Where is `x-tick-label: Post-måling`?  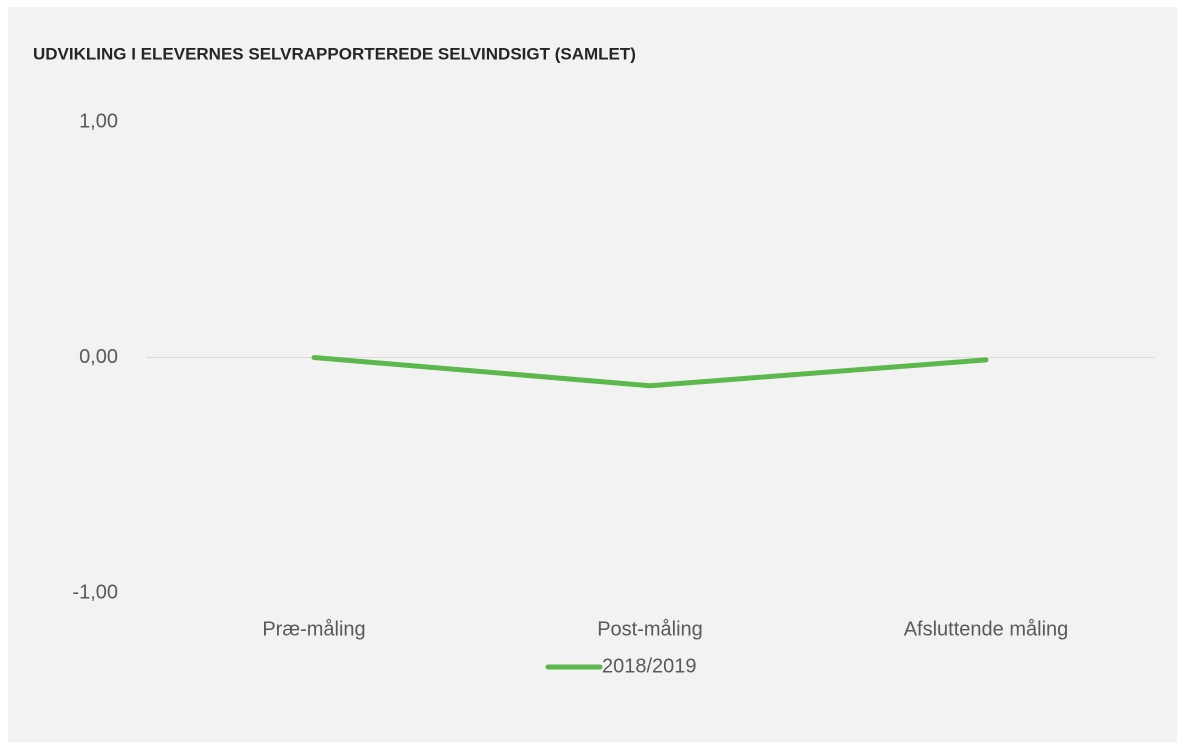 x-tick-label: Post-måling is located at coordinates (650, 629).